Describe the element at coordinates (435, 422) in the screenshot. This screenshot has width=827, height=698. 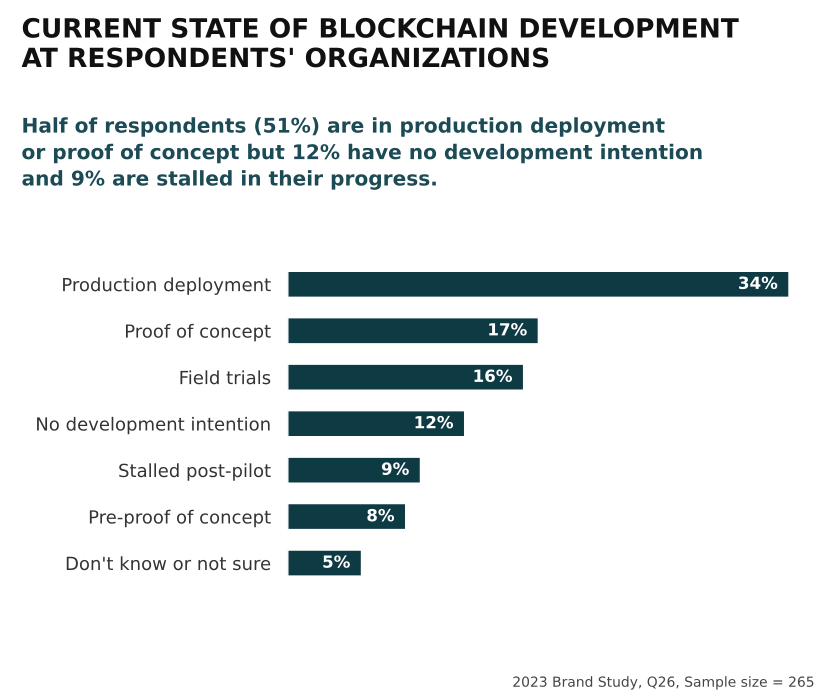
I see `data-label: 12%` at that location.